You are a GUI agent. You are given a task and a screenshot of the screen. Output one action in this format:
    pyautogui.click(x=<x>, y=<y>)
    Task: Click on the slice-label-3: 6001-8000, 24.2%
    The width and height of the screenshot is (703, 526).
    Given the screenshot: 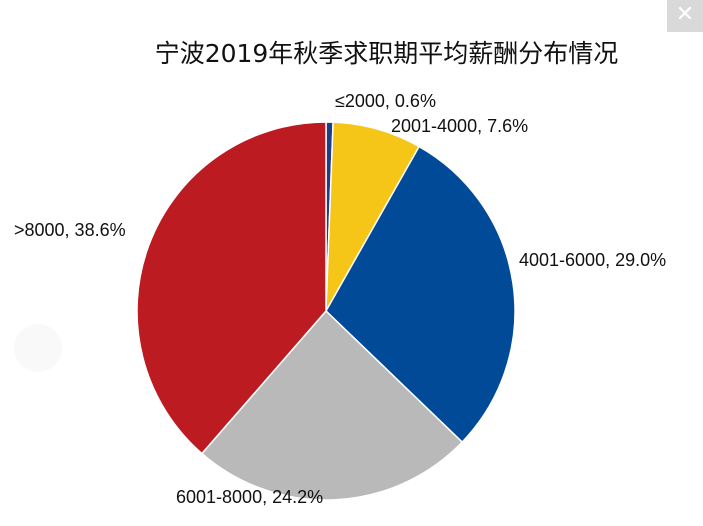 What is the action you would take?
    pyautogui.click(x=249, y=497)
    